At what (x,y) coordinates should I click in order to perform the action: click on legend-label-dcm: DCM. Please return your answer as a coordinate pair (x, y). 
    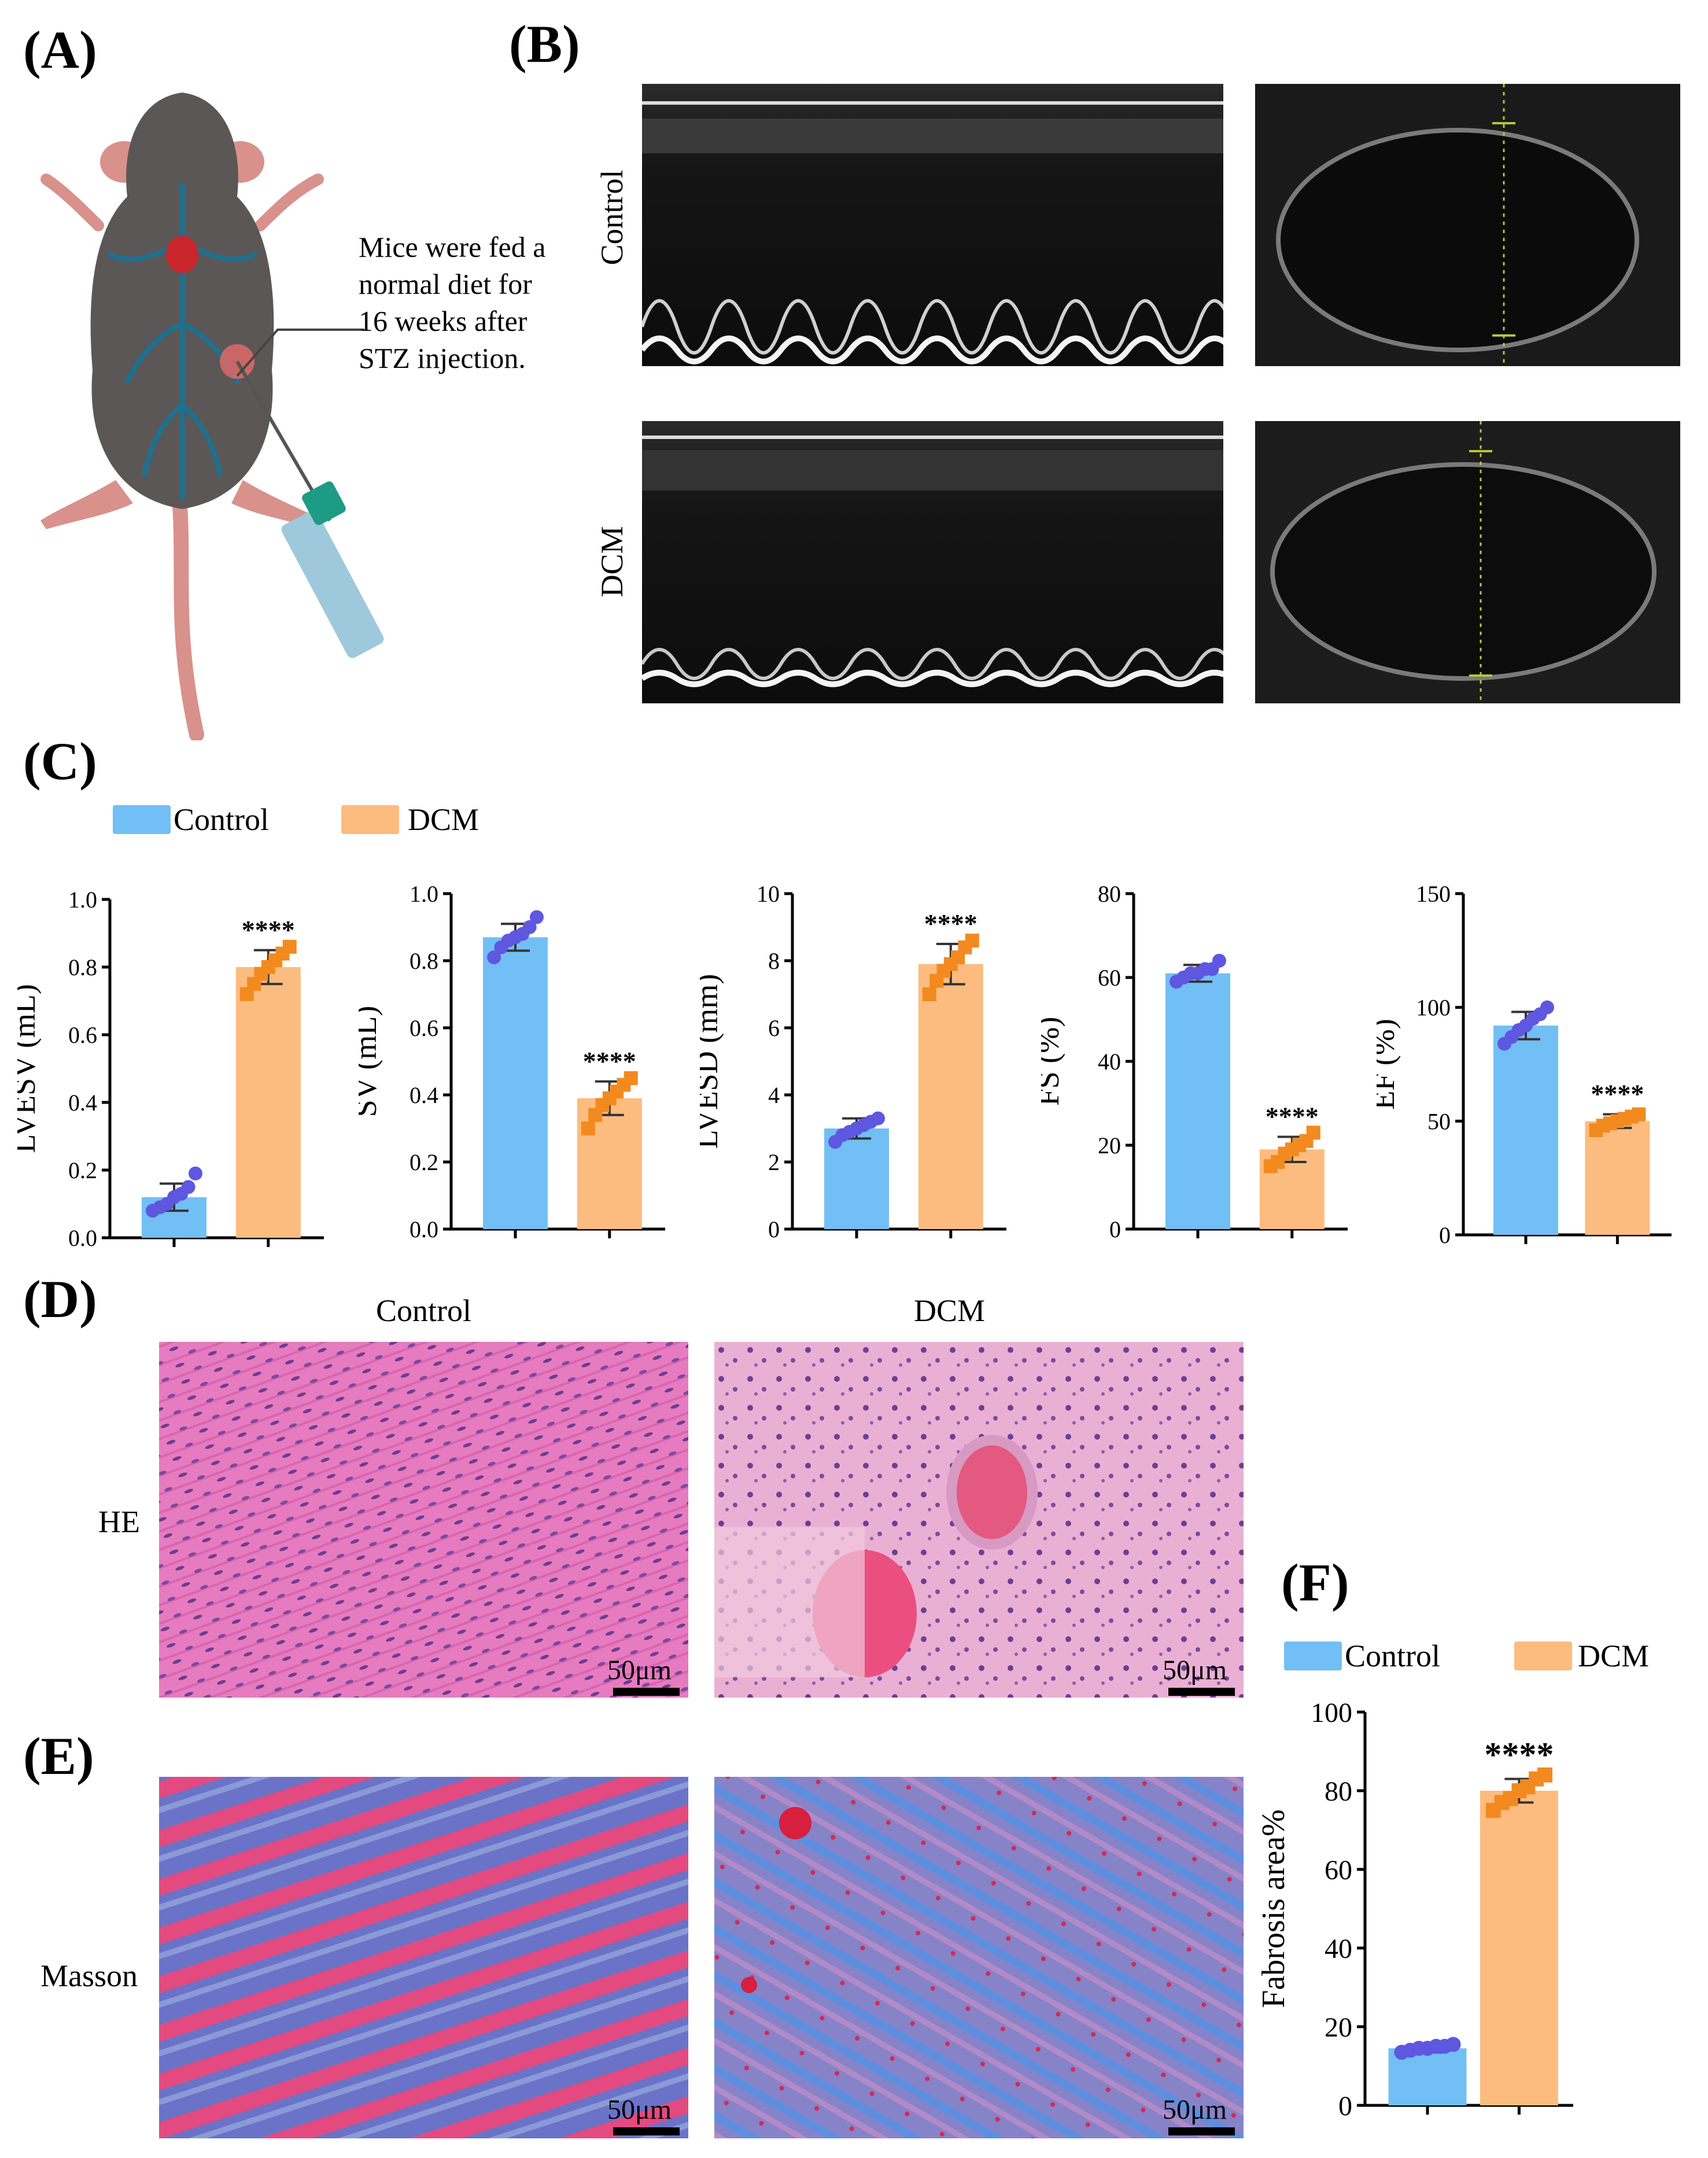
    Looking at the image, I should click on (443, 819).